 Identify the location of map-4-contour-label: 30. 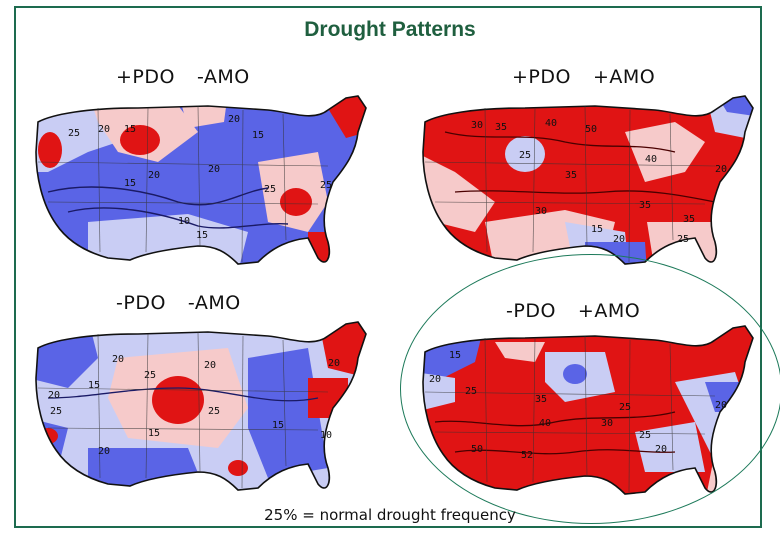
(607, 423).